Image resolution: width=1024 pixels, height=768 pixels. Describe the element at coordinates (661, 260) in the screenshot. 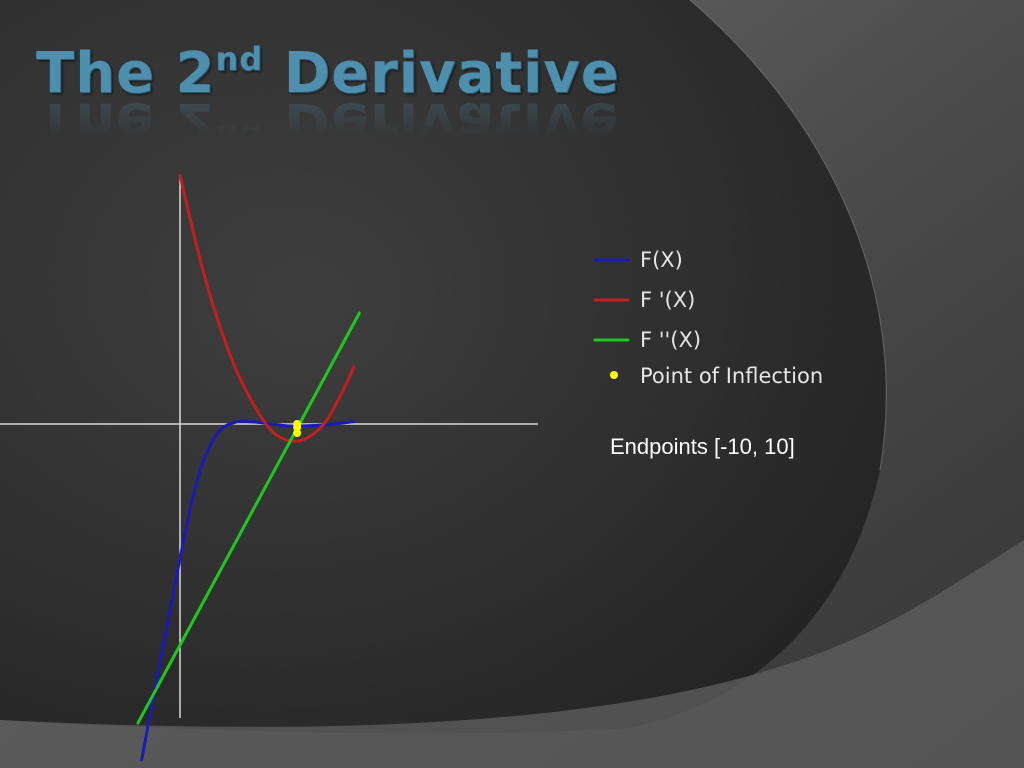

I see `legend-label-f: F(X)` at that location.